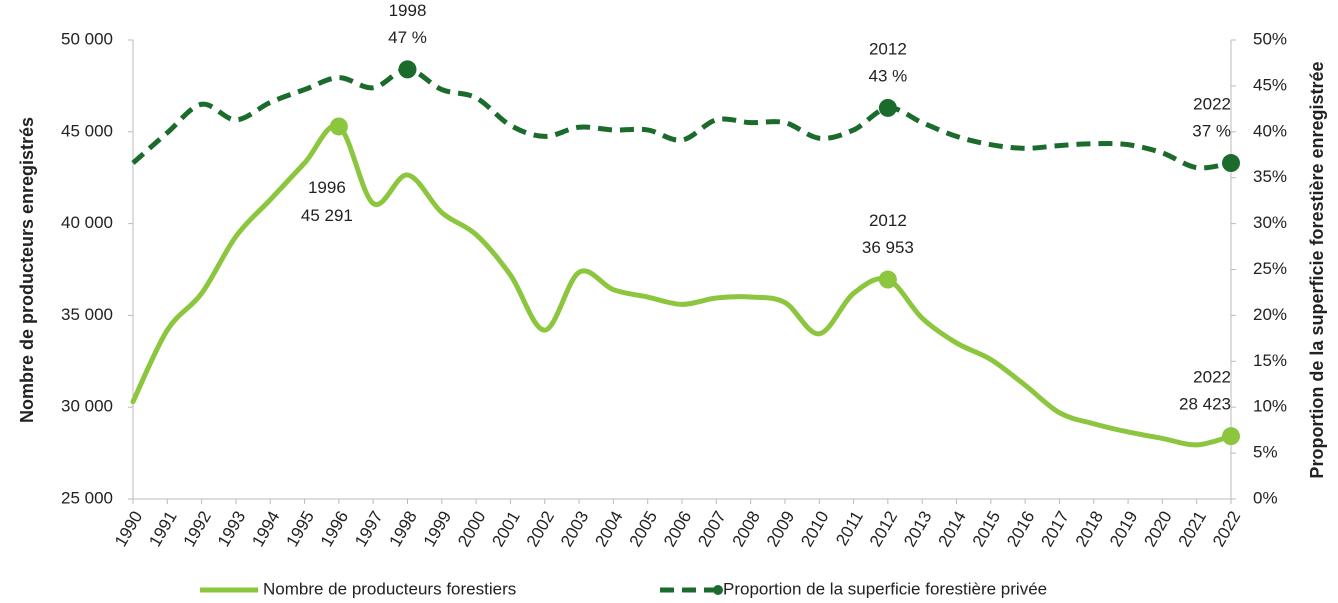  What do you see at coordinates (87, 130) in the screenshot?
I see `y-tick-label: 45 000` at bounding box center [87, 130].